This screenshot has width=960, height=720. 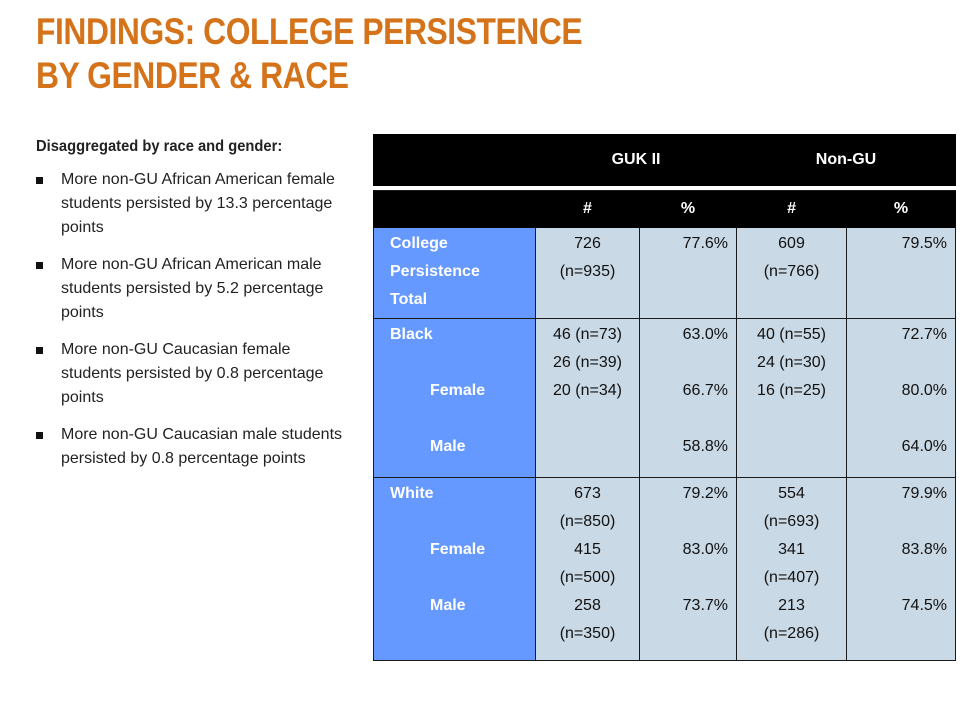 What do you see at coordinates (159, 146) in the screenshot?
I see `summary-heading: Disaggregated by race and gender:` at bounding box center [159, 146].